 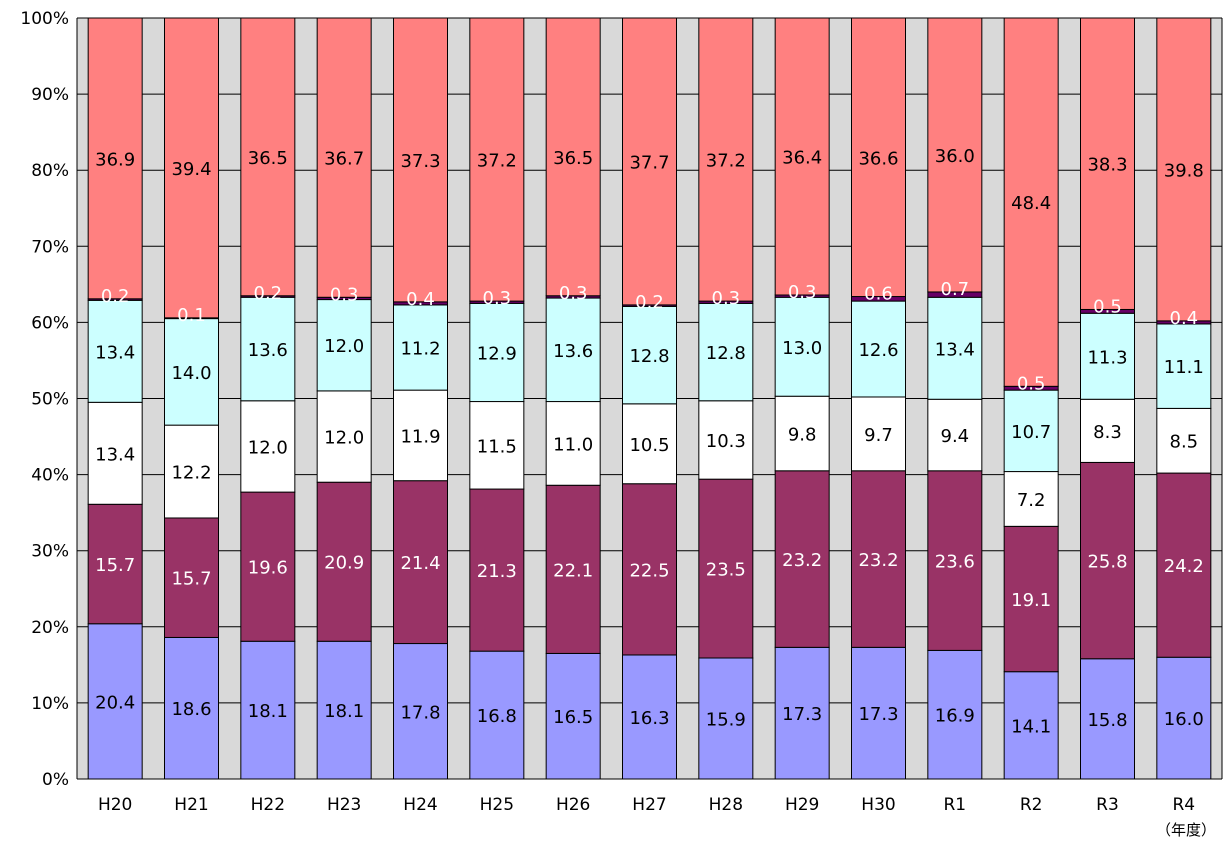 I want to click on y-tick-label: 30%, so click(x=50, y=552).